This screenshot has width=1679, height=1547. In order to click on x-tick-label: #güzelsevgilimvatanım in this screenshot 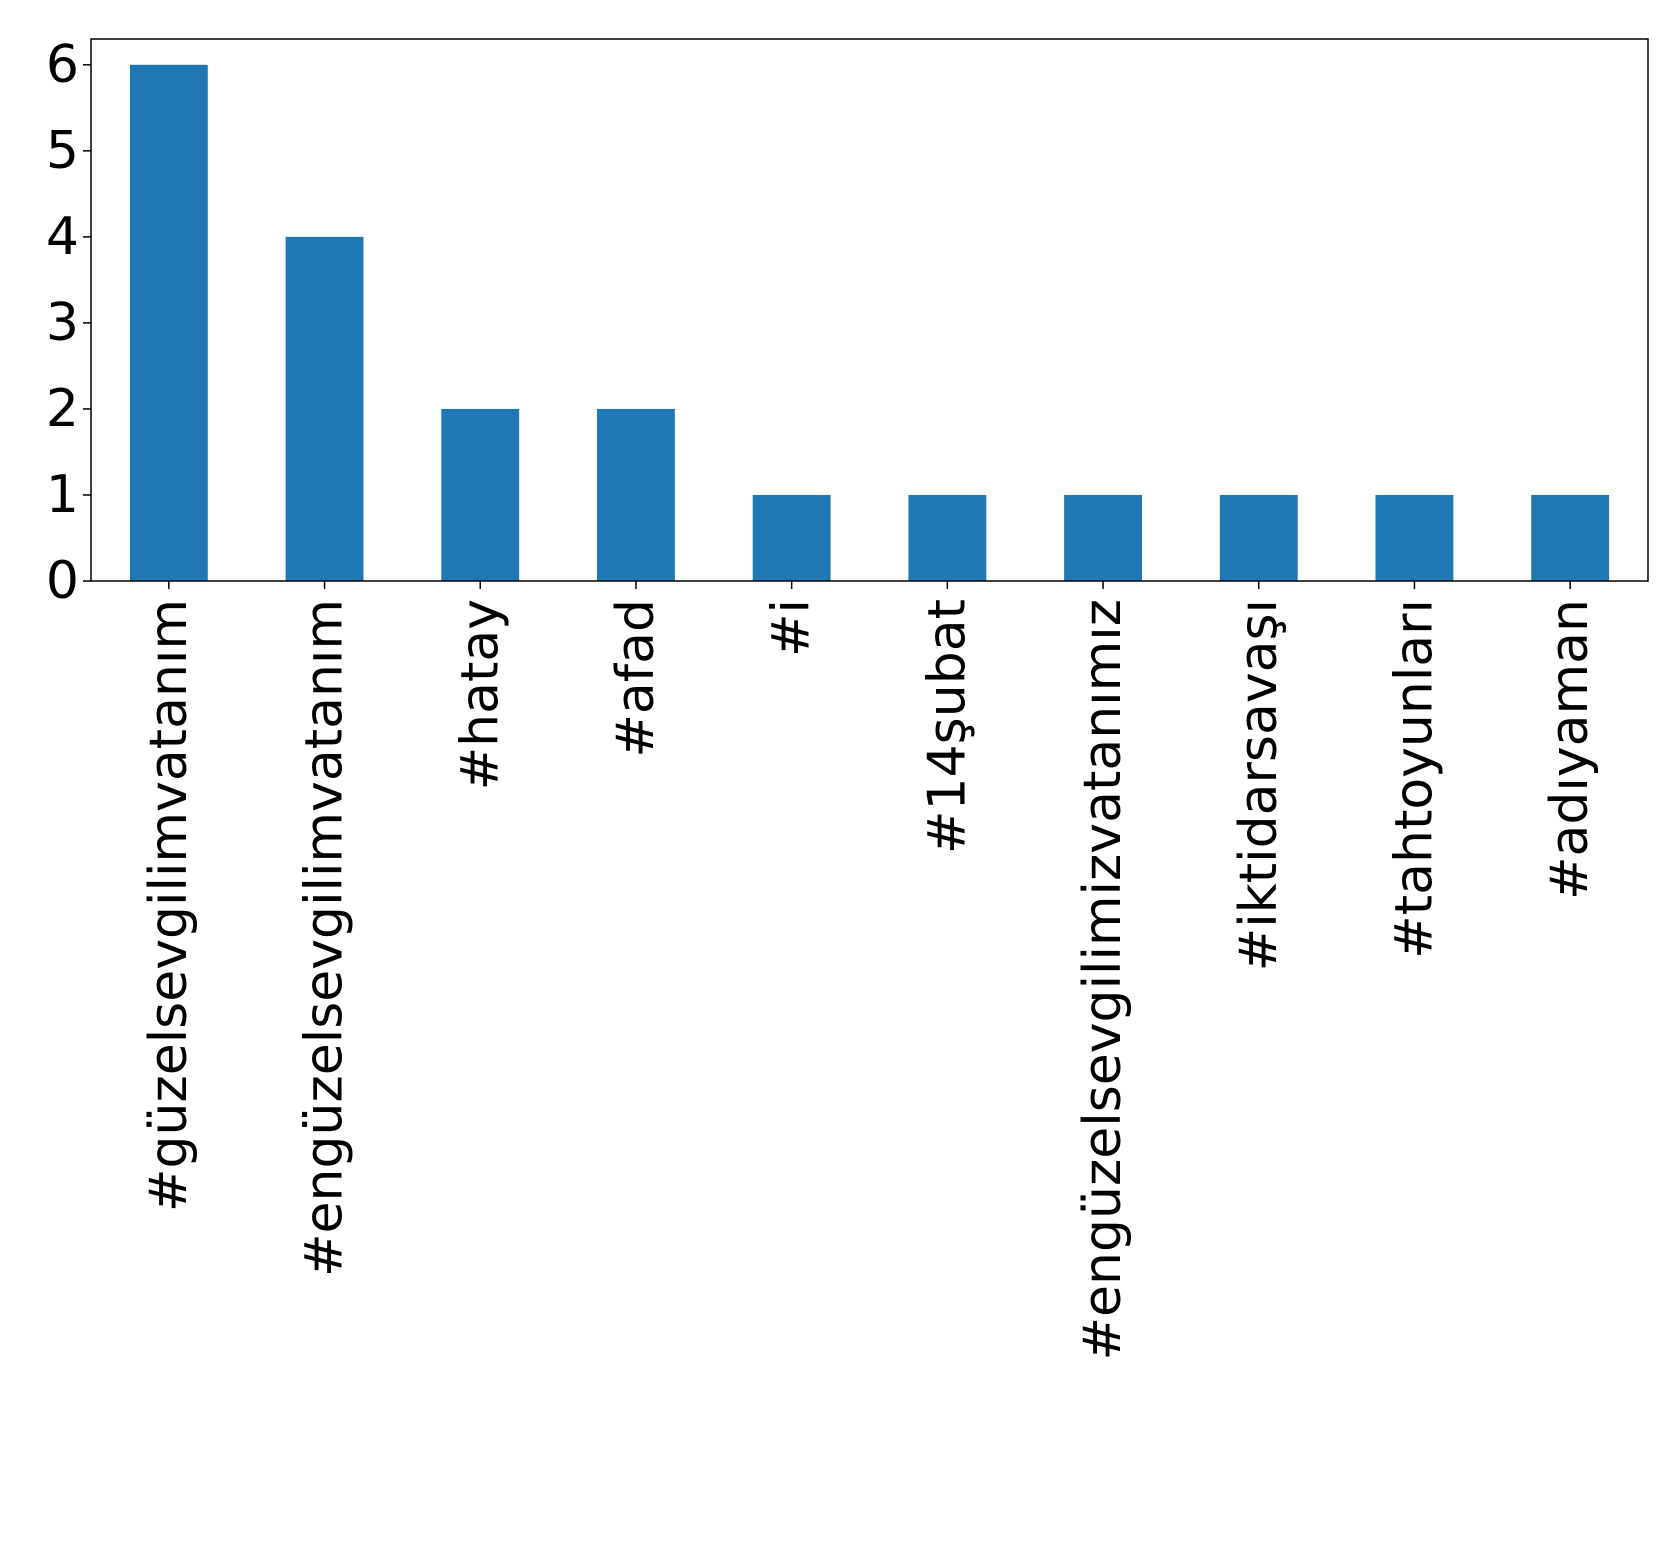, I will do `click(169, 905)`.